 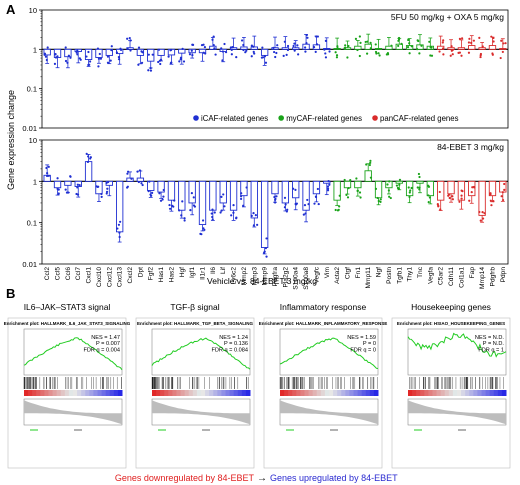 I want to click on gene-label: Fgf2, so click(x=151, y=274).